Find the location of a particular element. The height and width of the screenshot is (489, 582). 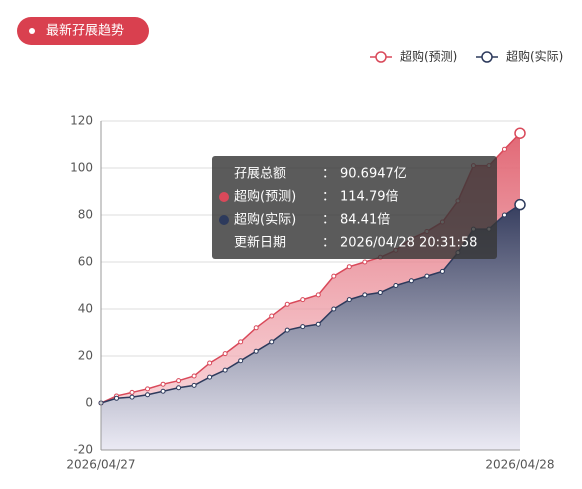

badge-text: 最新孖展趋势 is located at coordinates (85, 31).